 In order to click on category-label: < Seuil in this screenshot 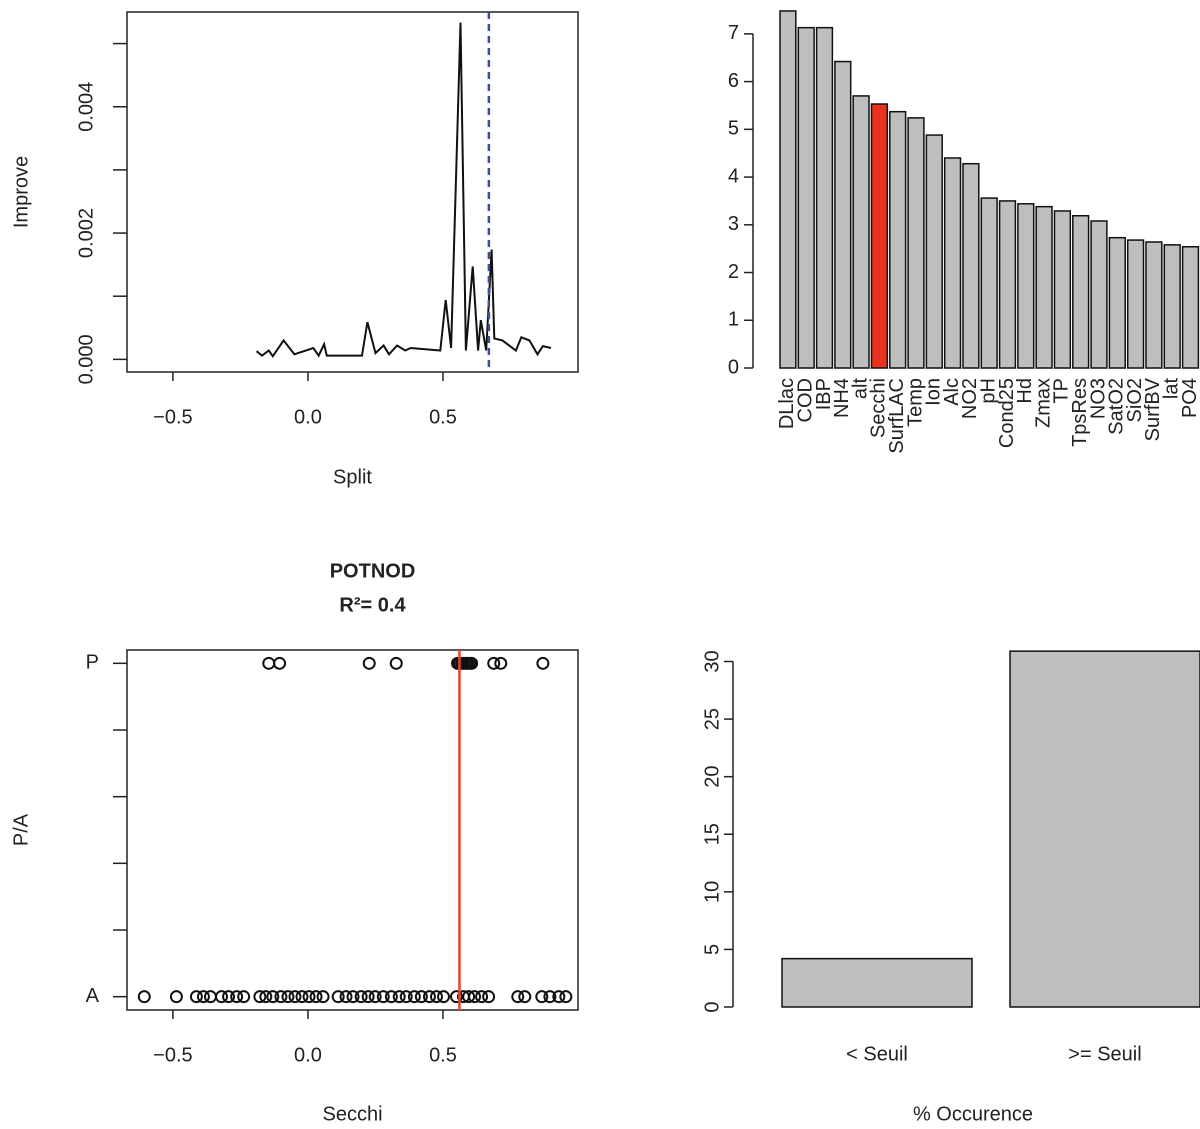, I will do `click(877, 1054)`.